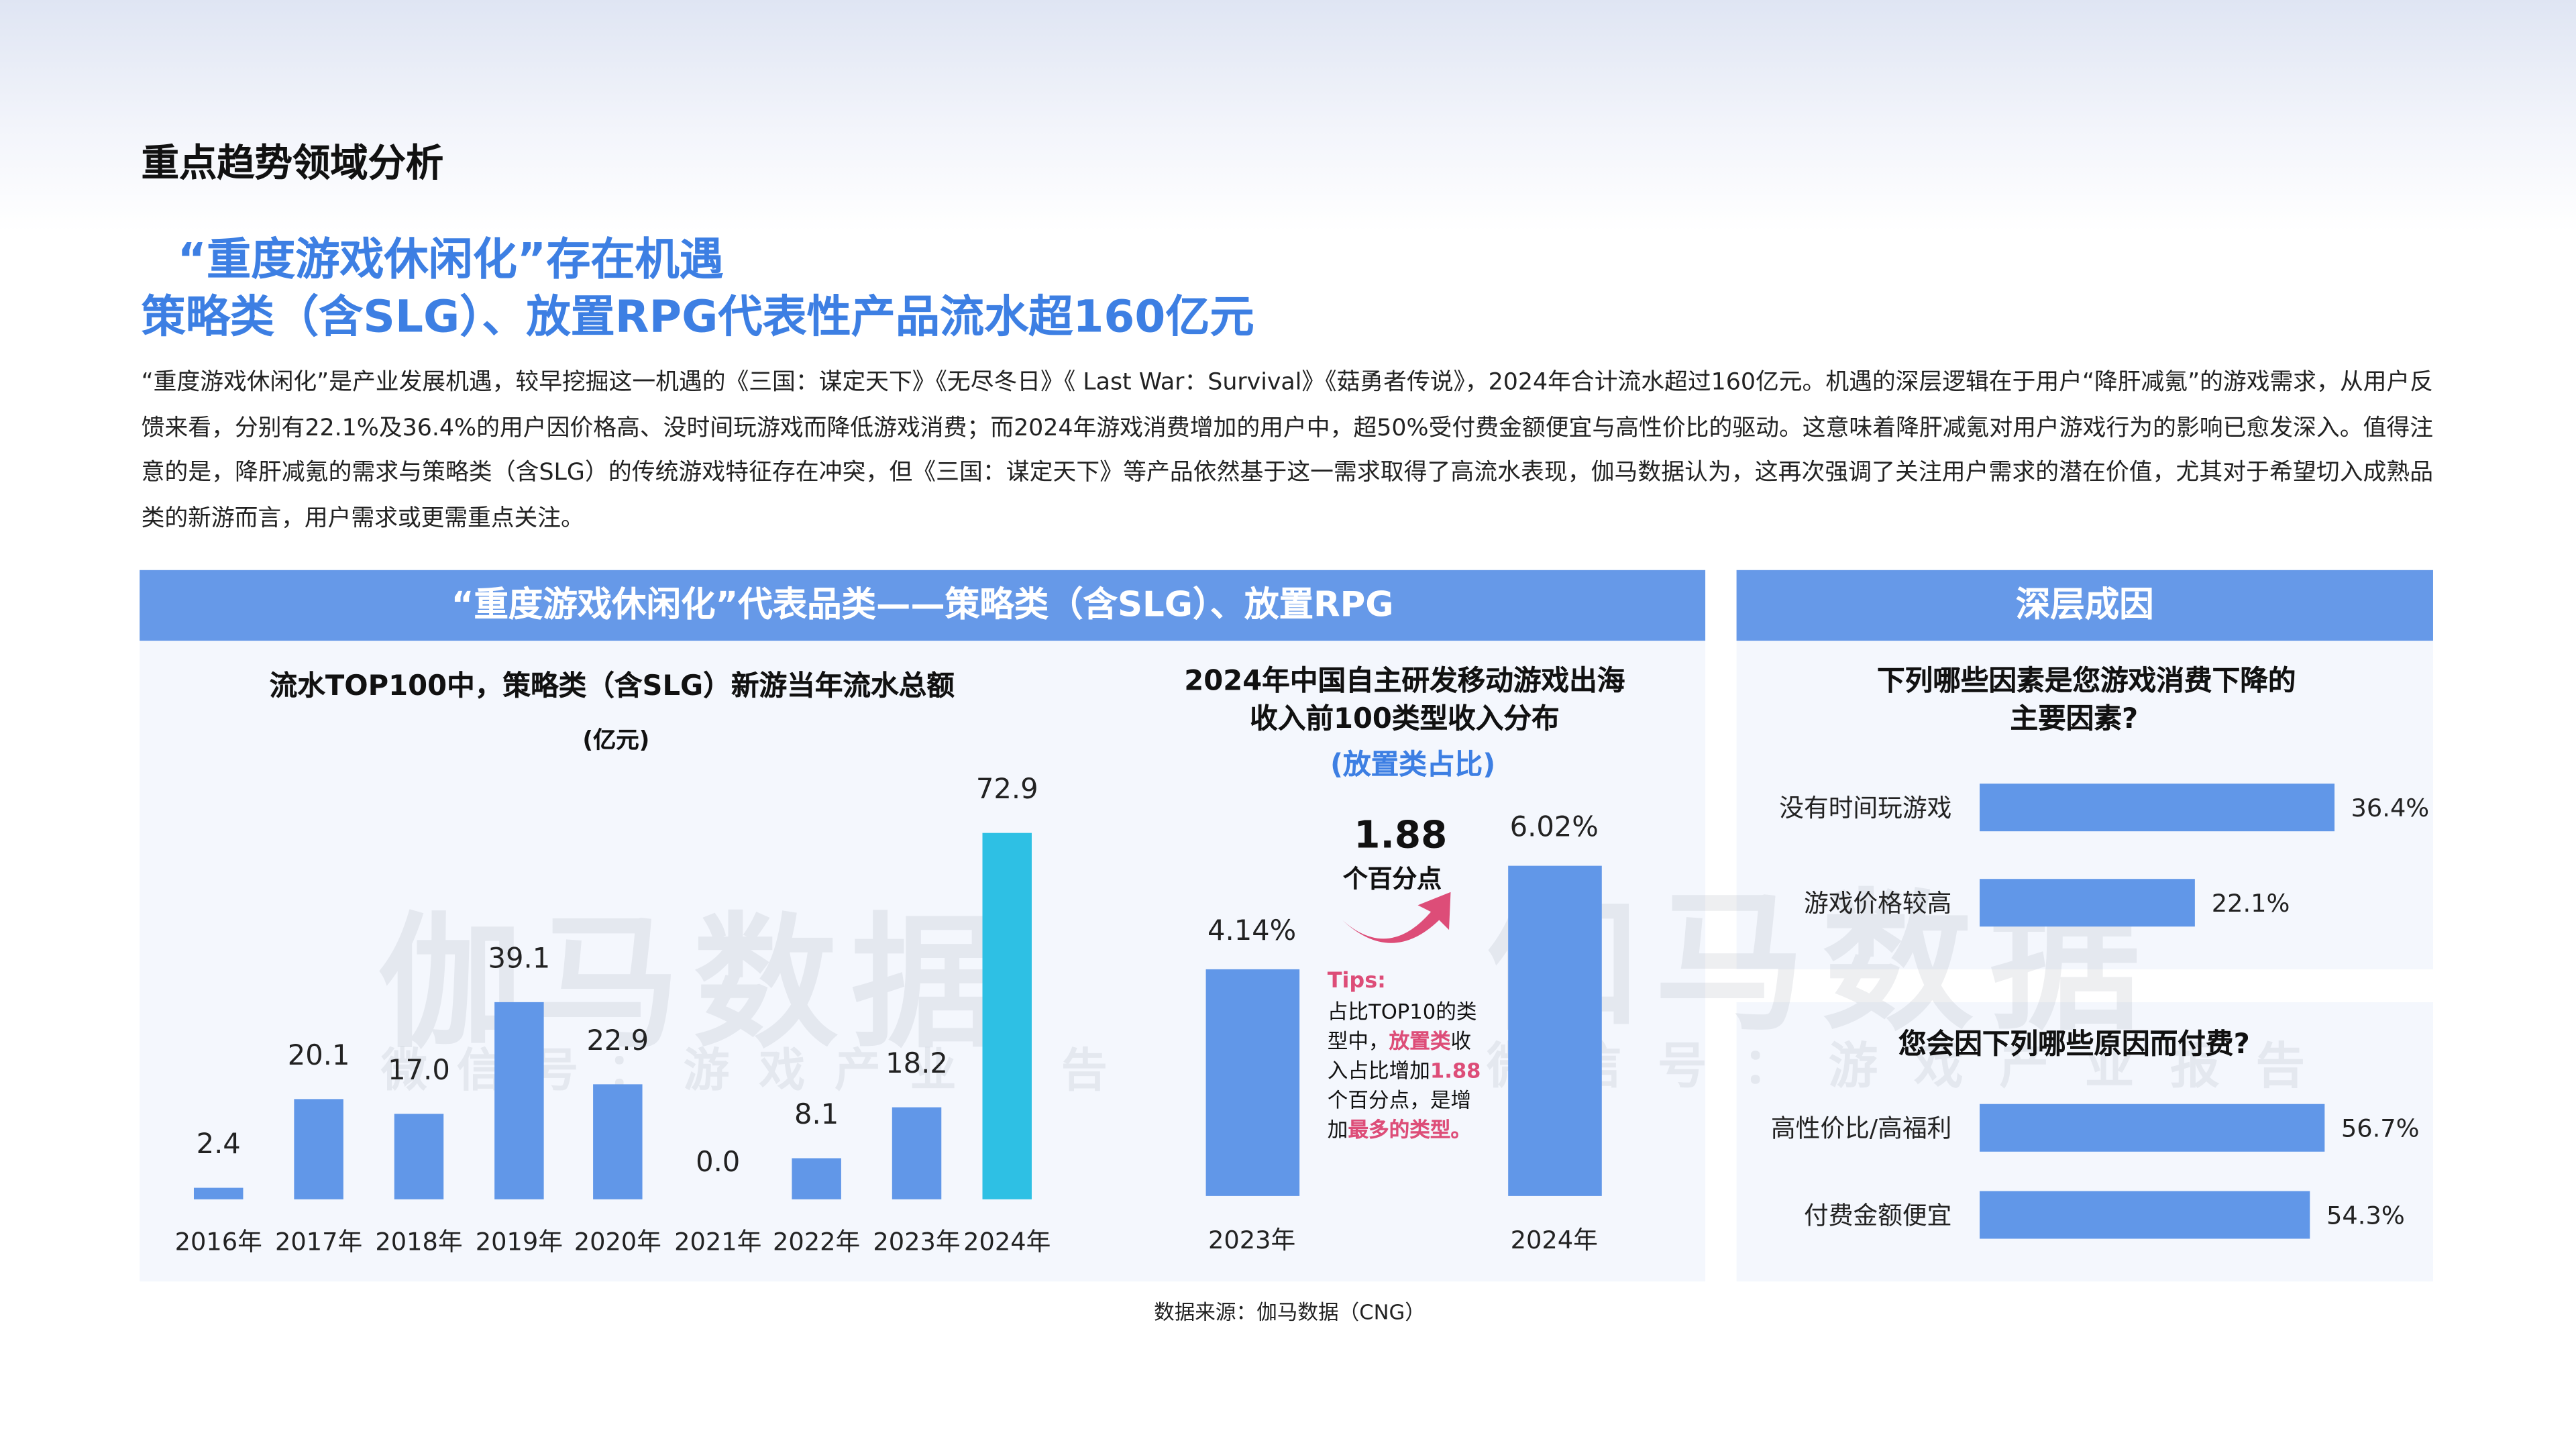 Image resolution: width=2576 pixels, height=1449 pixels. Describe the element at coordinates (817, 1242) in the screenshot. I see `chart1-x-label: 2022年` at that location.